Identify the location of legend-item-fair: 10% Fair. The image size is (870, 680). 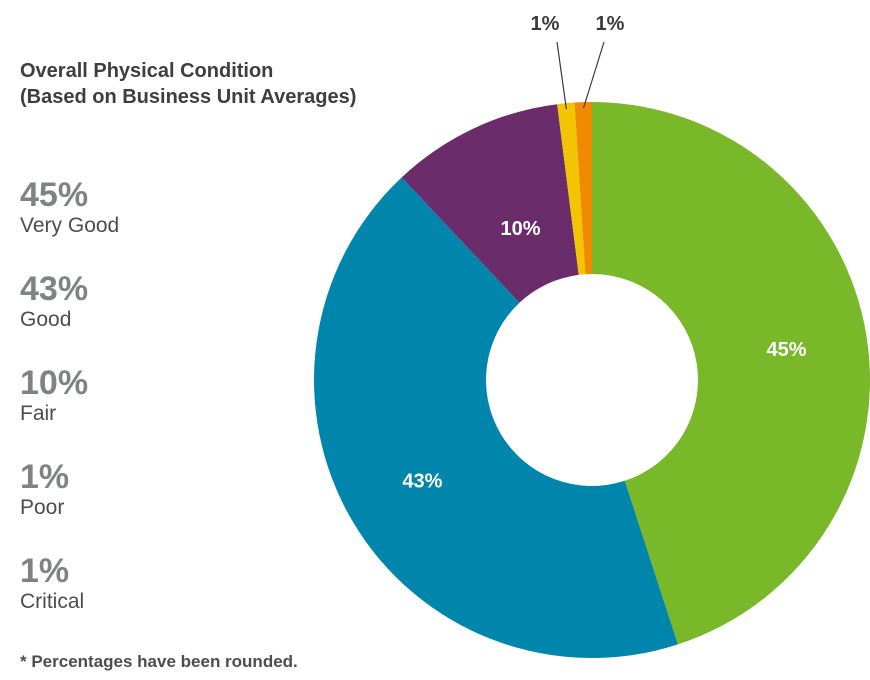
(135, 413).